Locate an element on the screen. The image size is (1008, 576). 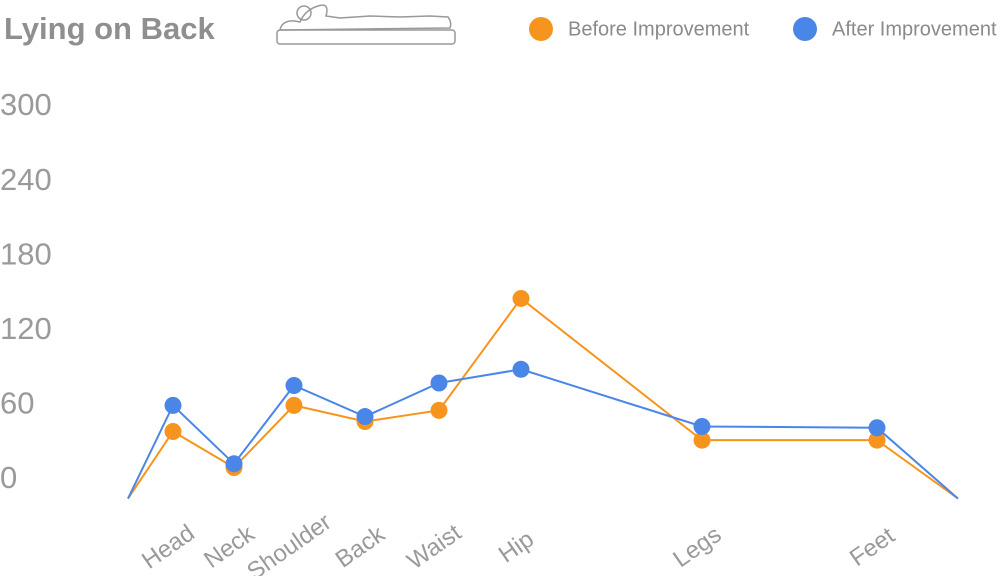
x-tick-label: Feet is located at coordinates (872, 547).